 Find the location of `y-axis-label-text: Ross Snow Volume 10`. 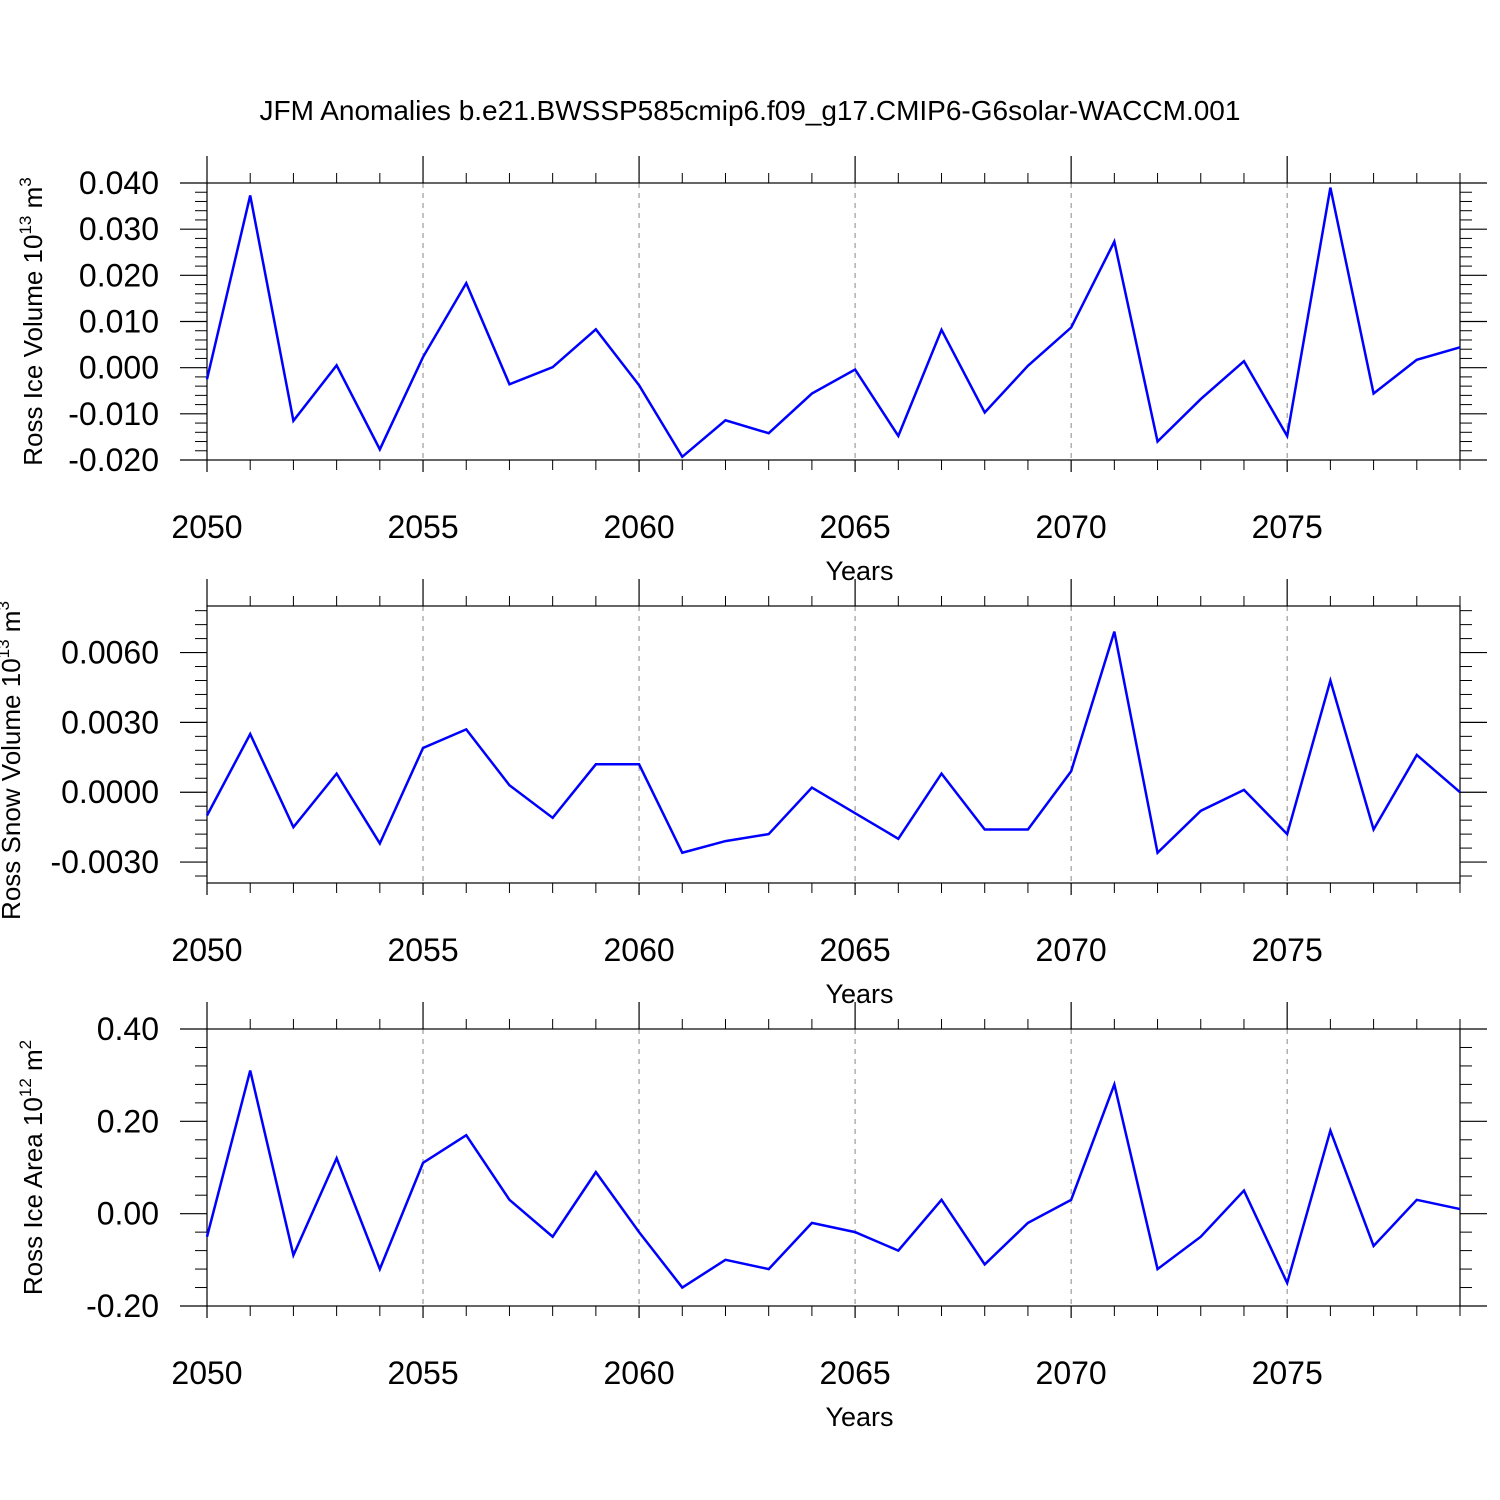

y-axis-label-text: Ross Snow Volume 10 is located at coordinates (13, 789).